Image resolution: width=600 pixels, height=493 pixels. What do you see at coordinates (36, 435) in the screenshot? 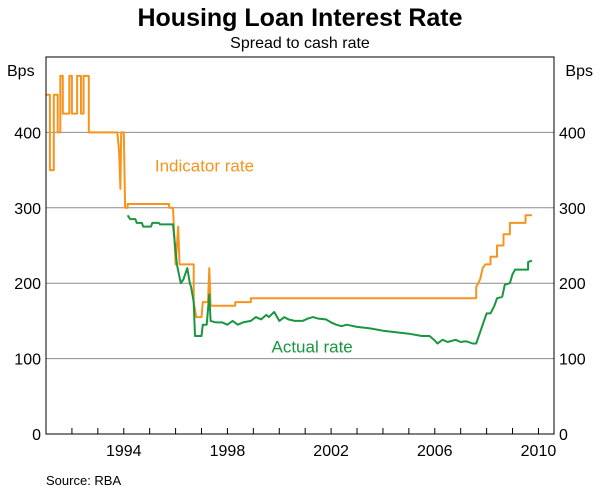
I see `y-tick-left-0: 0` at bounding box center [36, 435].